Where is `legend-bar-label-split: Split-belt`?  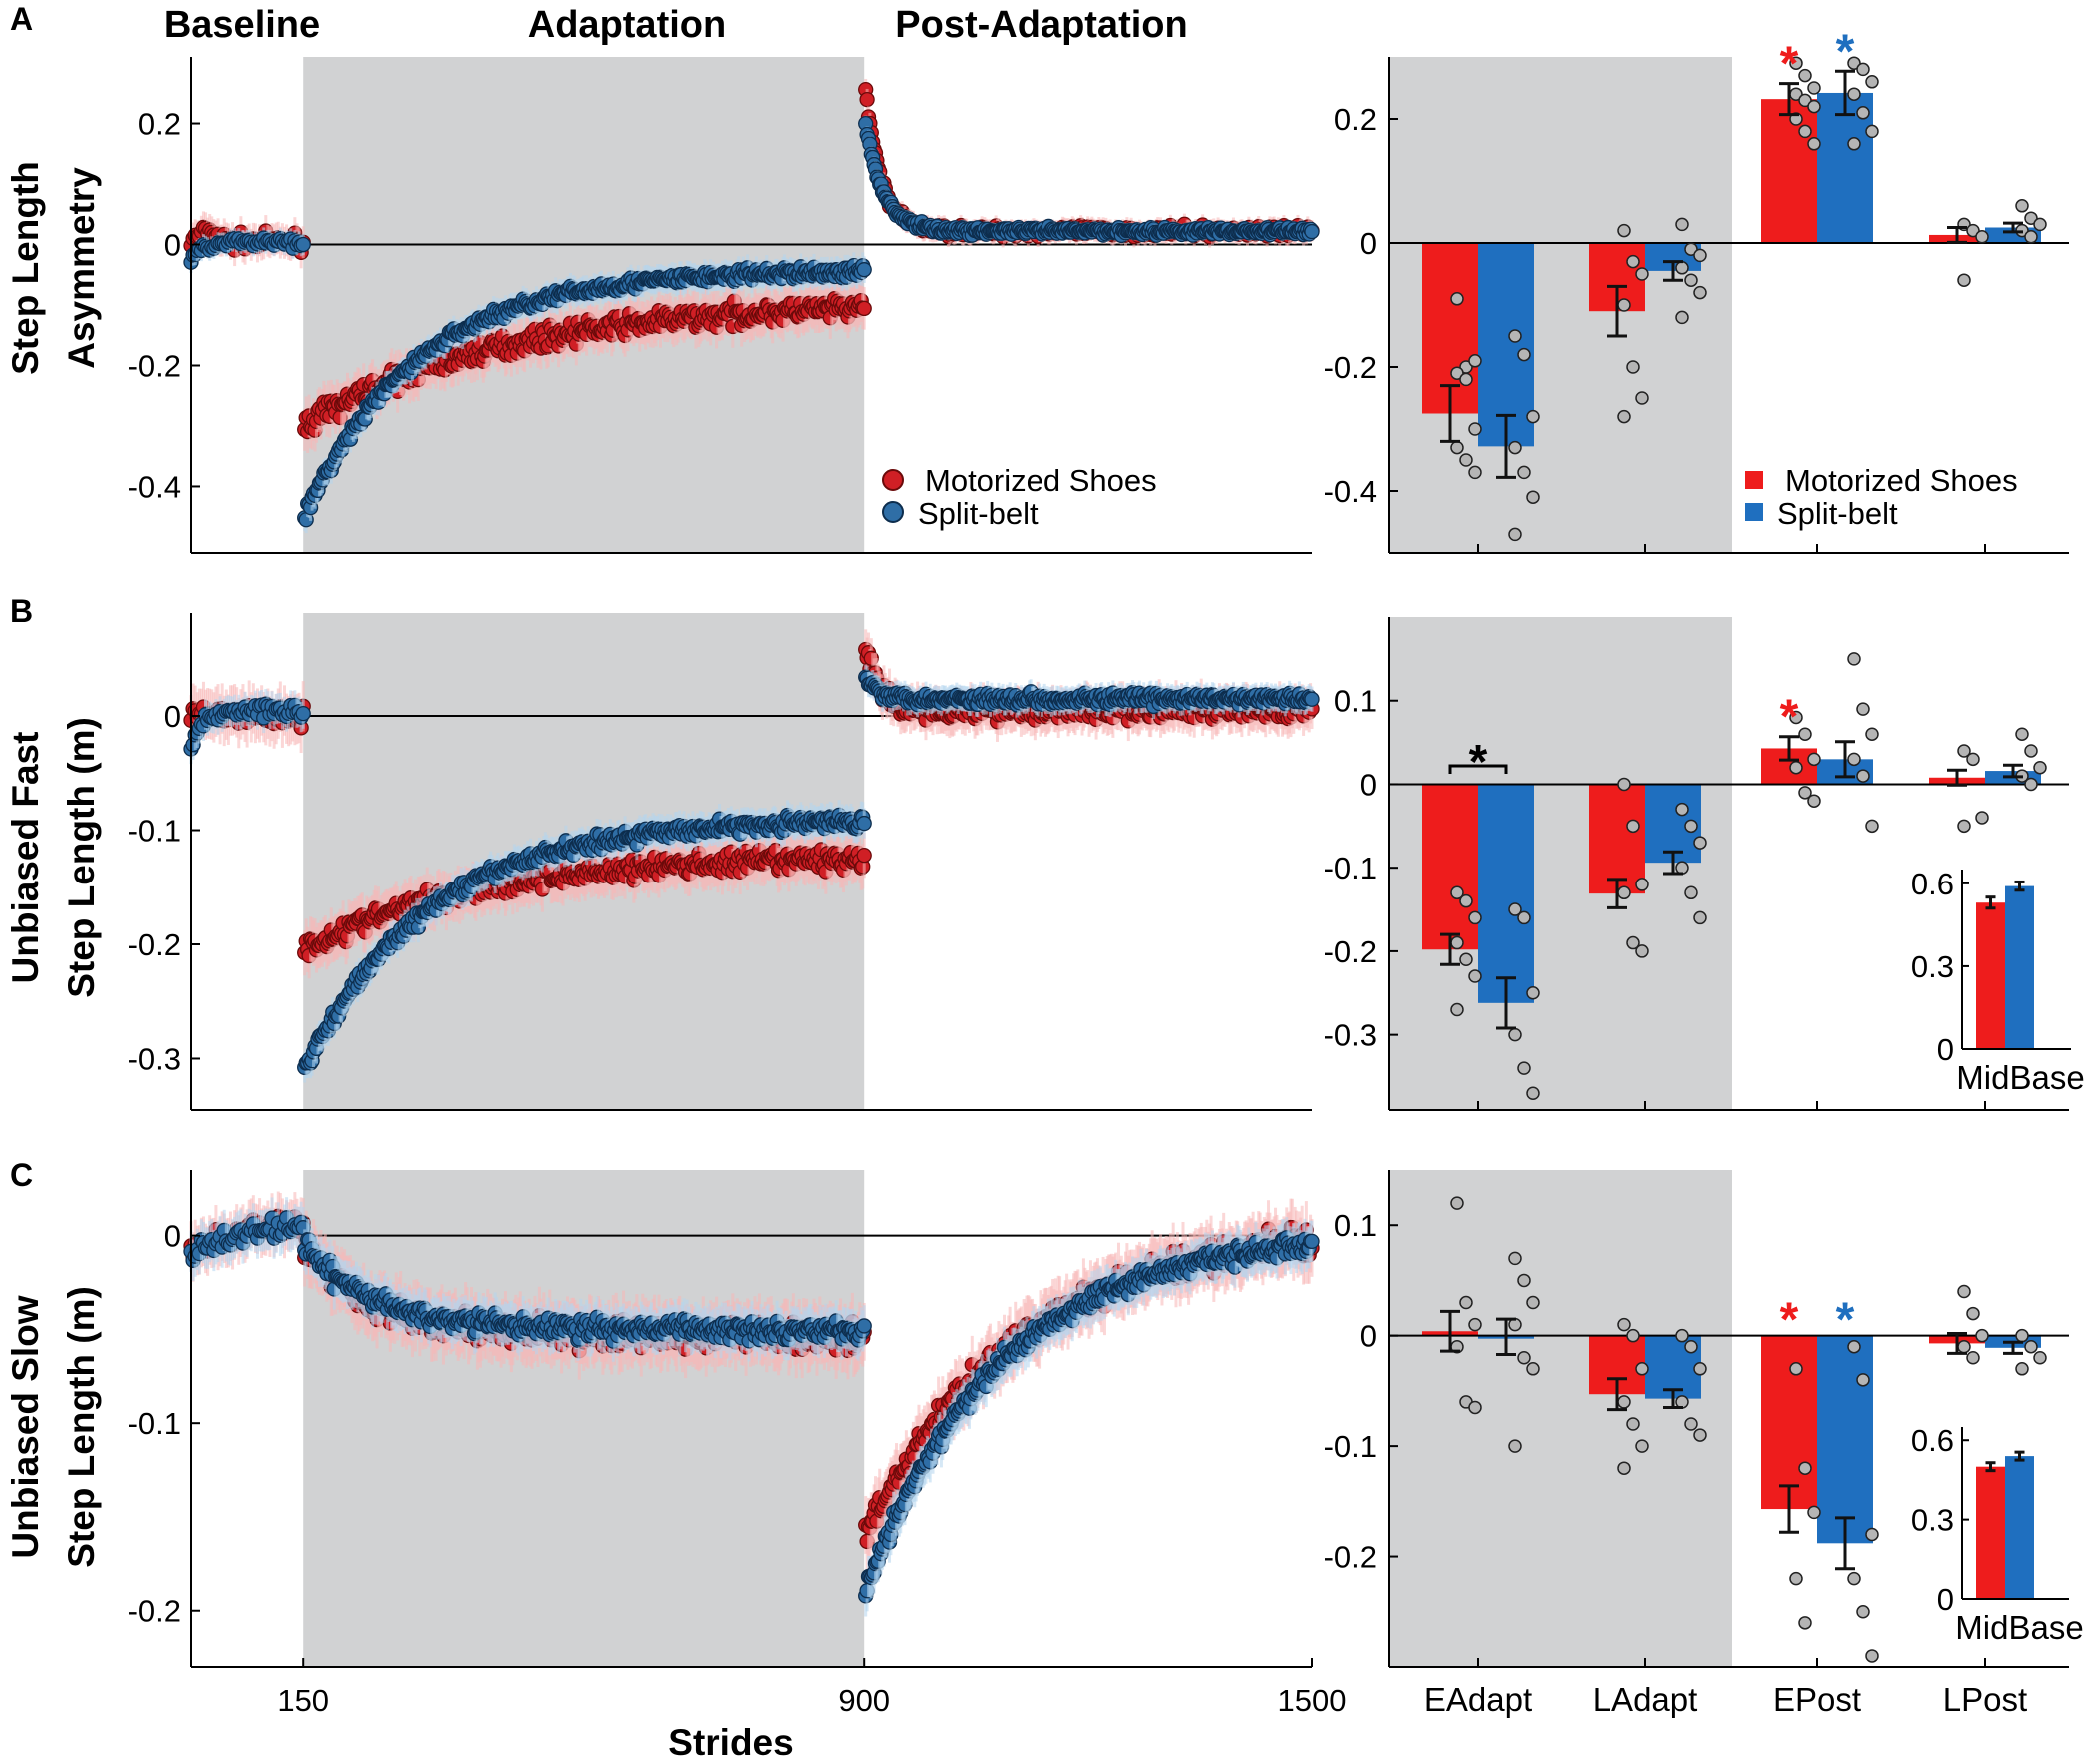 legend-bar-label-split: Split-belt is located at coordinates (1837, 513).